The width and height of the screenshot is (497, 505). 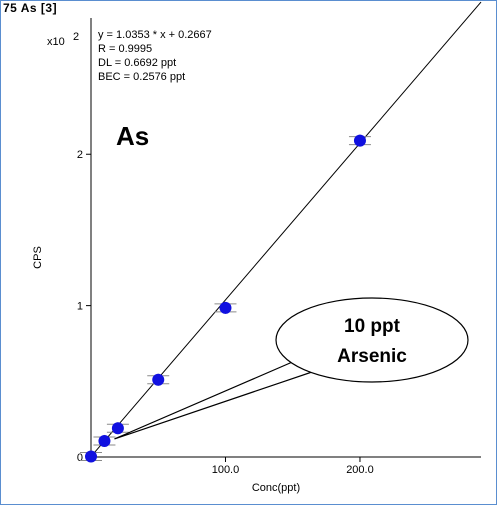 I want to click on callout-line2: Arsenic, so click(x=372, y=356).